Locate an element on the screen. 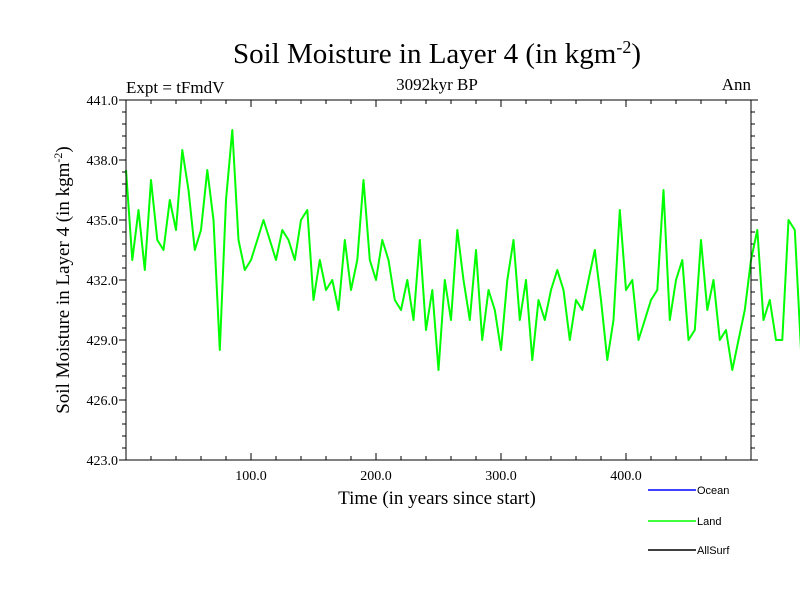 The image size is (800, 600). period-label: 3092kyr BP is located at coordinates (437, 84).